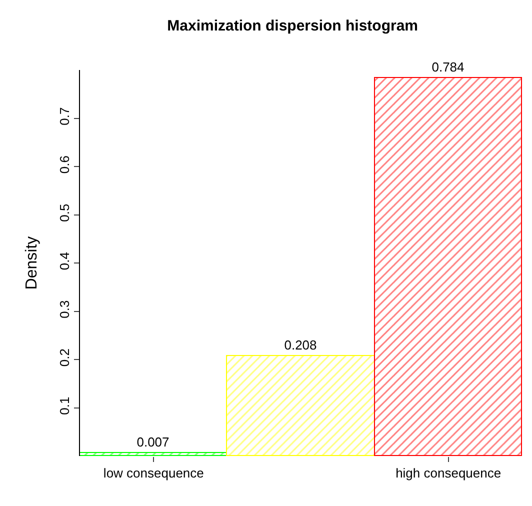 This screenshot has width=532, height=506. Describe the element at coordinates (300, 345) in the screenshot. I see `data-label: 0.208` at that location.